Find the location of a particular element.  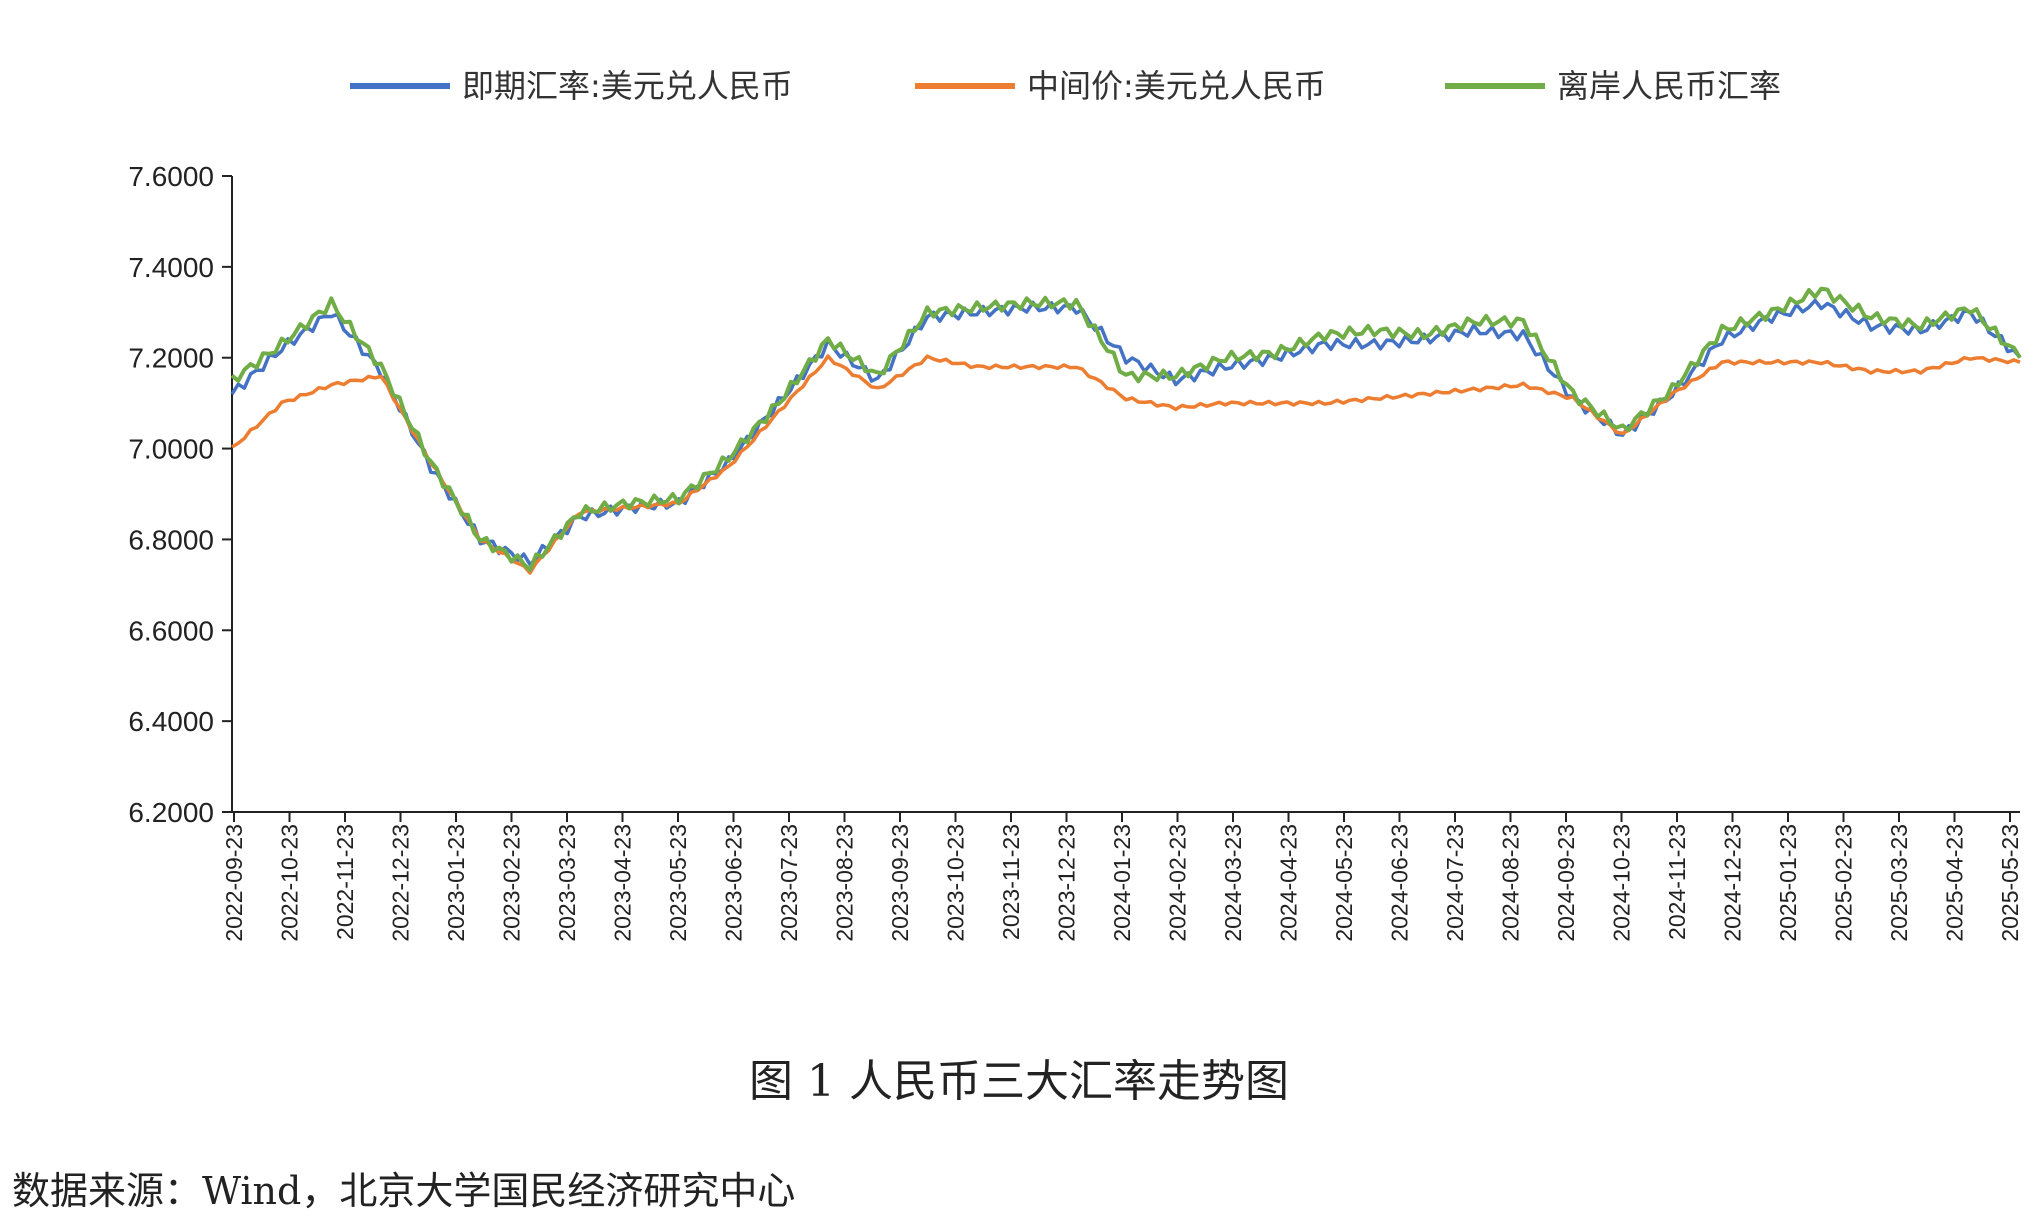

y-tick-label: 7.6000 is located at coordinates (171, 176).